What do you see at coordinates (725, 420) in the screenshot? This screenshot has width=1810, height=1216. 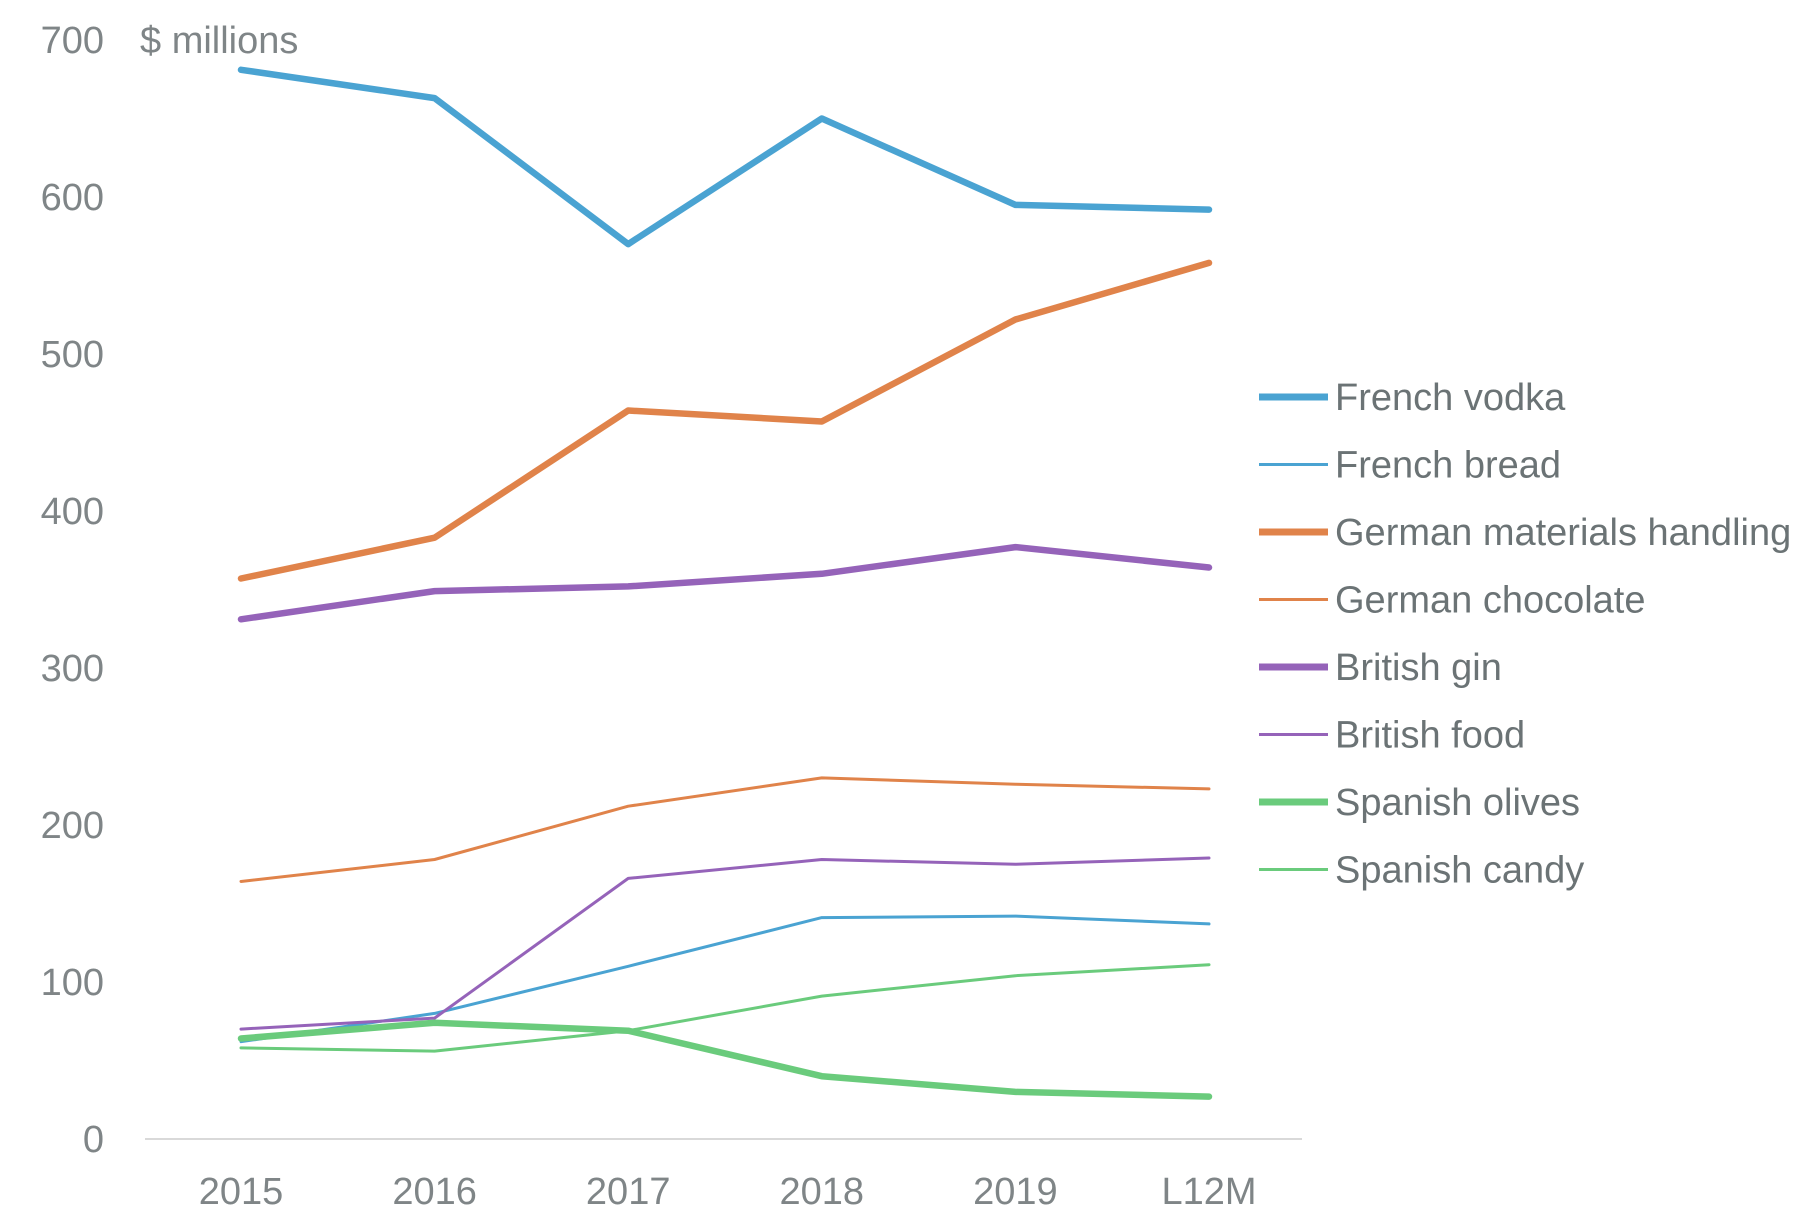 I see `series-line-german-materials-handling` at bounding box center [725, 420].